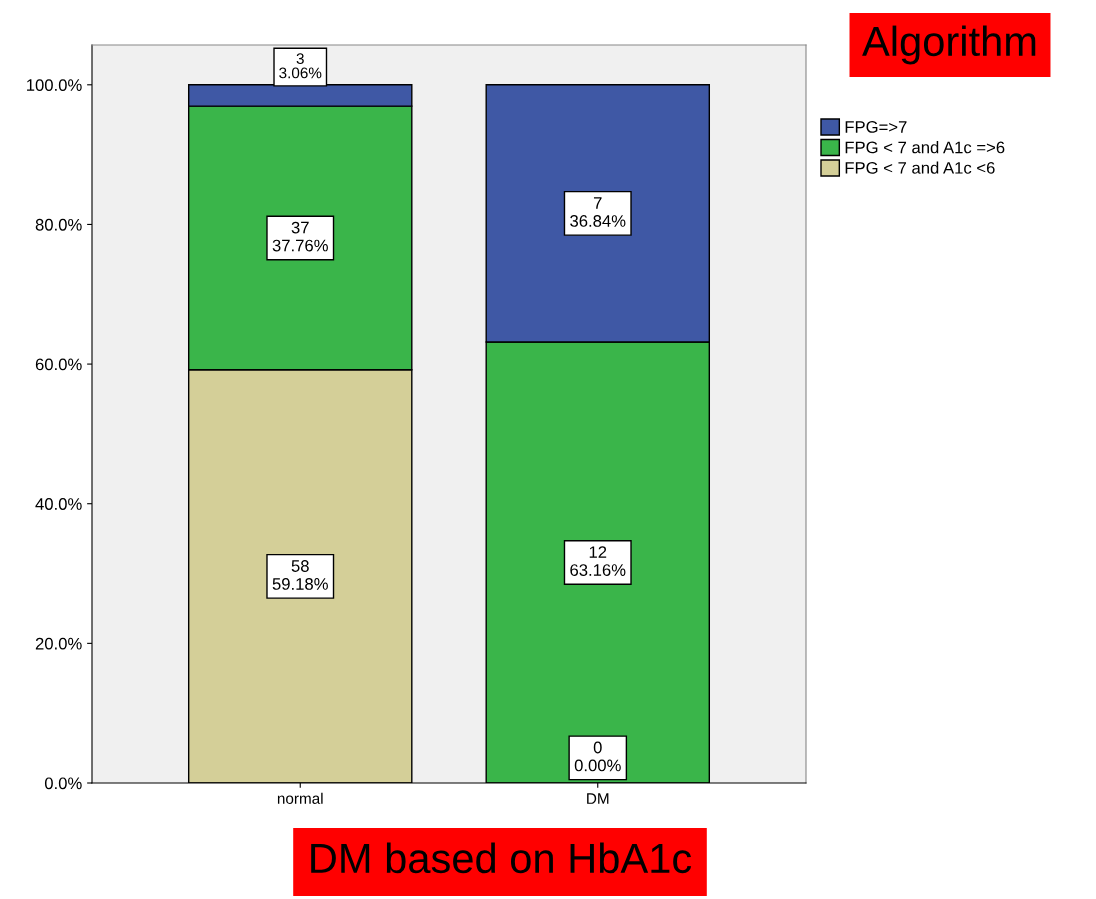 This screenshot has width=1096, height=899. I want to click on y-tick-label: 60.0%, so click(58, 364).